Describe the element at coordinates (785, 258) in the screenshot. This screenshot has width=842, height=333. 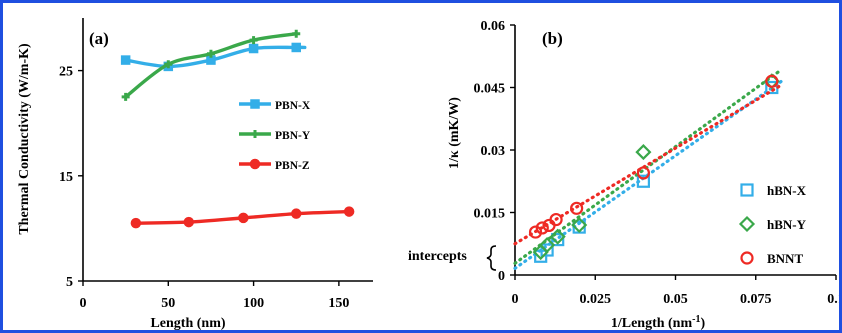
I see `legend-label-bnnt: BNNT` at that location.